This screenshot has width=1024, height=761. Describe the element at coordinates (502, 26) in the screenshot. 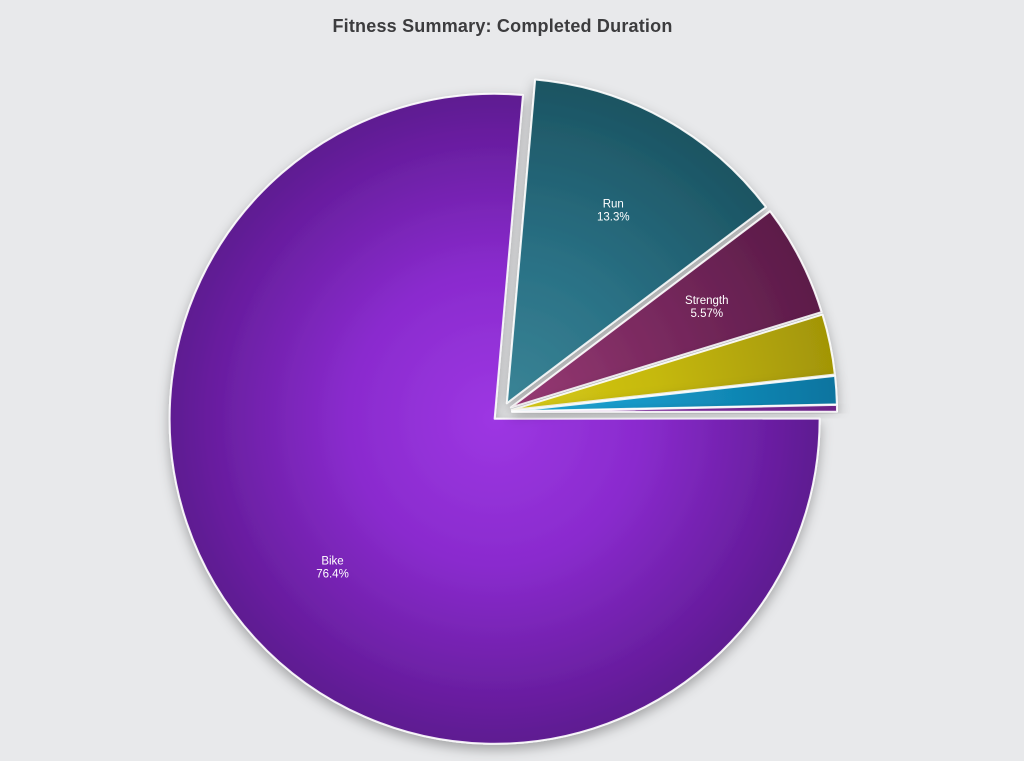

I see `chart-title: Fitness Summary: Completed Duration` at that location.